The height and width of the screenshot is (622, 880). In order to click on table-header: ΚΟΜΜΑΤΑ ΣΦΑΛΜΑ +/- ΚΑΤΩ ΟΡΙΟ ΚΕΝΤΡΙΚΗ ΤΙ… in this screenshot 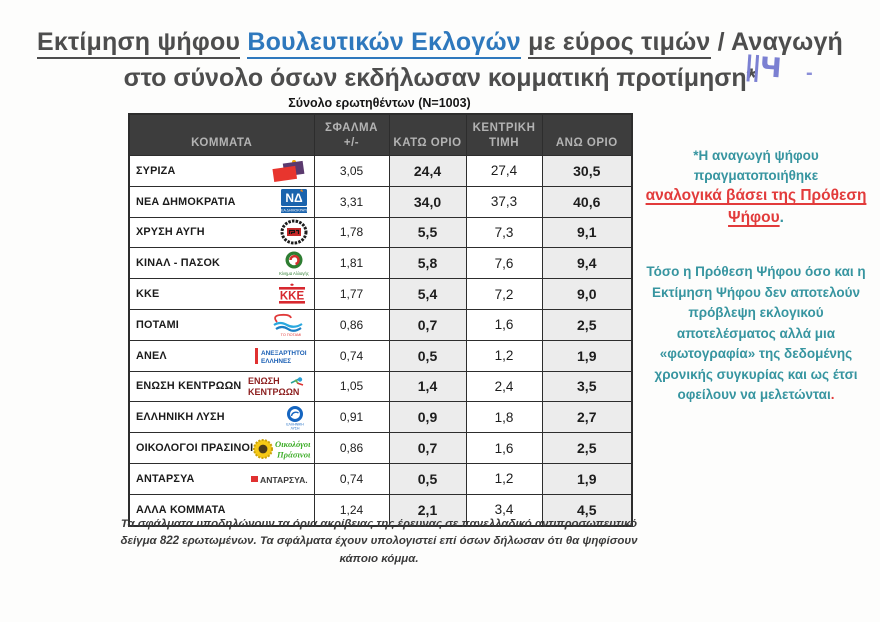, I will do `click(380, 134)`.